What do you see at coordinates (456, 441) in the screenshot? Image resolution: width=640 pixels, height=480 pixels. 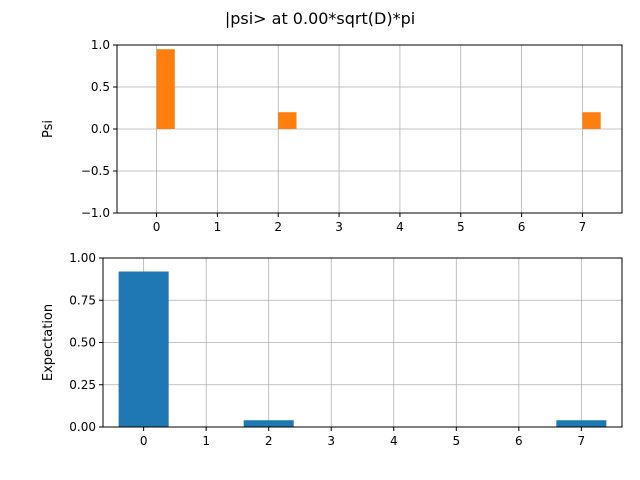 I see `expectation-xtick-label-5: 5` at bounding box center [456, 441].